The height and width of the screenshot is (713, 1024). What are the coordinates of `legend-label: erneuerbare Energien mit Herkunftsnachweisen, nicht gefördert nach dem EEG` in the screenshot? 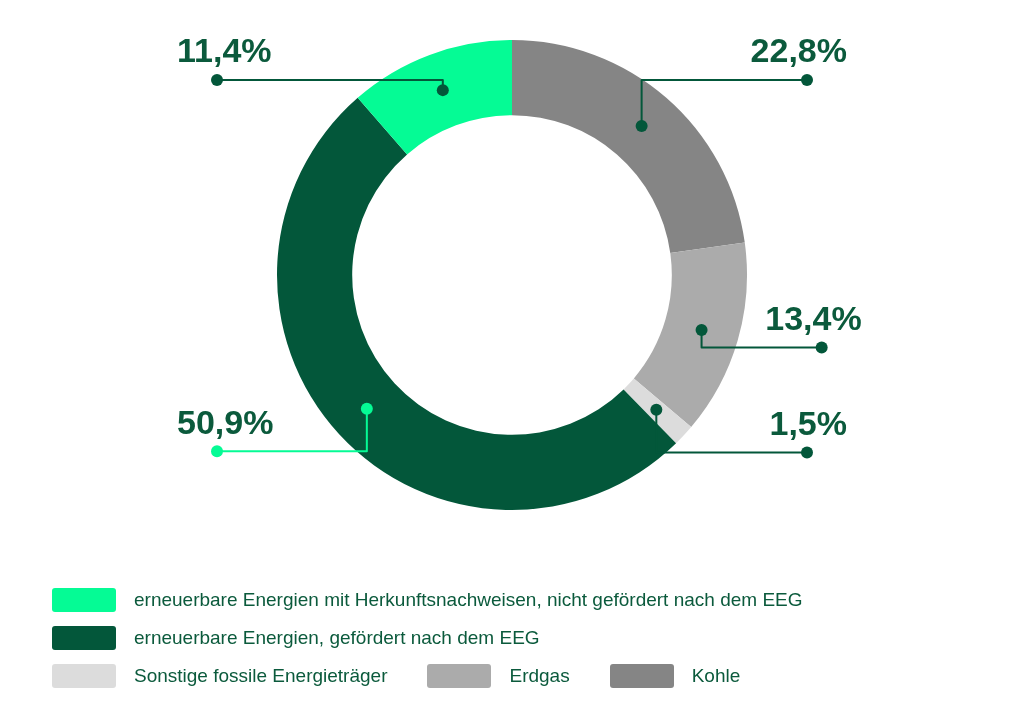 It's located at (468, 600).